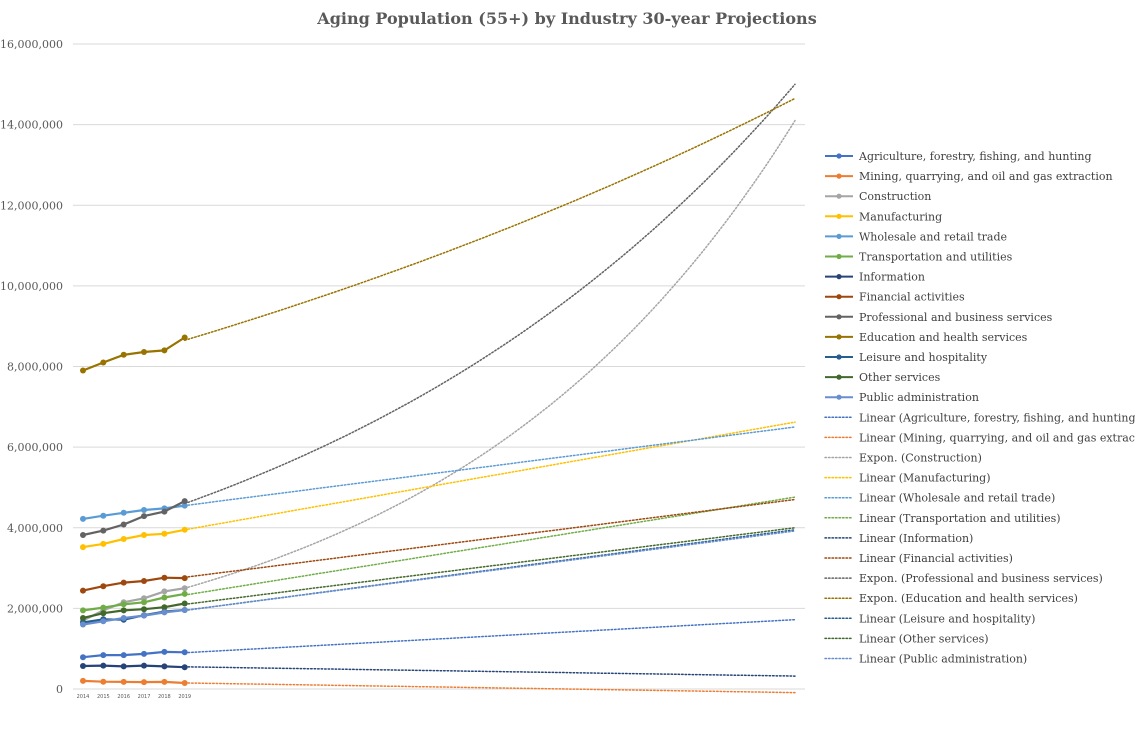 The height and width of the screenshot is (751, 1135). What do you see at coordinates (925, 478) in the screenshot?
I see `legend-label: Linear (Manufacturing)` at bounding box center [925, 478].